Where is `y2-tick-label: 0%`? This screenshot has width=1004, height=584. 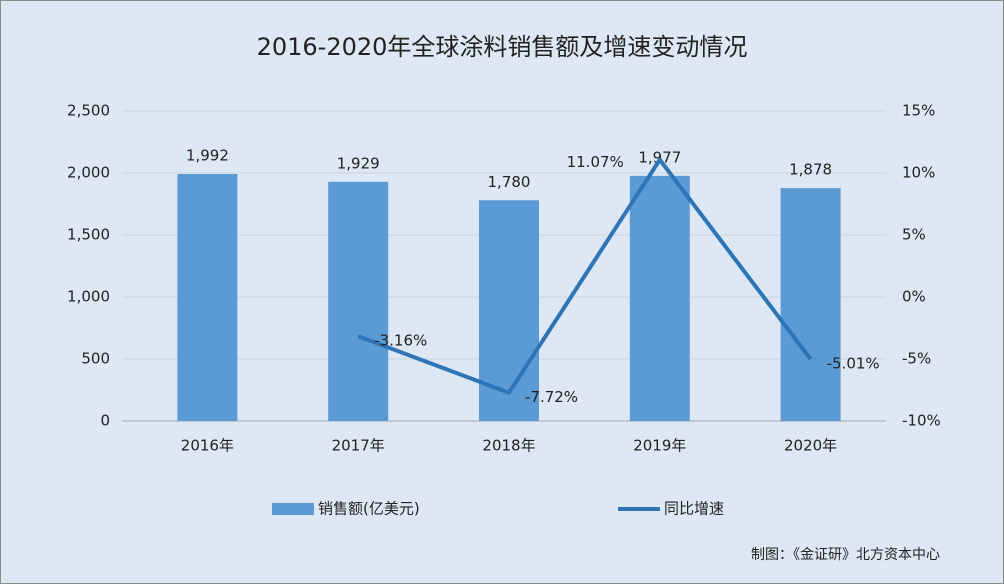
y2-tick-label: 0% is located at coordinates (914, 297).